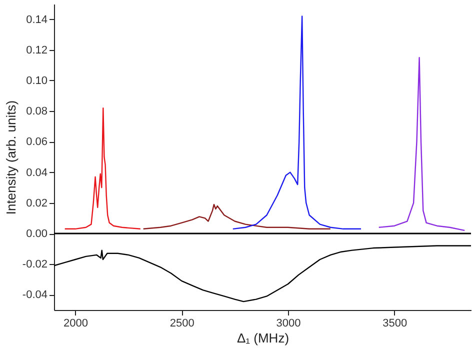 Image resolution: width=474 pixels, height=349 pixels. I want to click on x-tick-label: 2500, so click(182, 324).